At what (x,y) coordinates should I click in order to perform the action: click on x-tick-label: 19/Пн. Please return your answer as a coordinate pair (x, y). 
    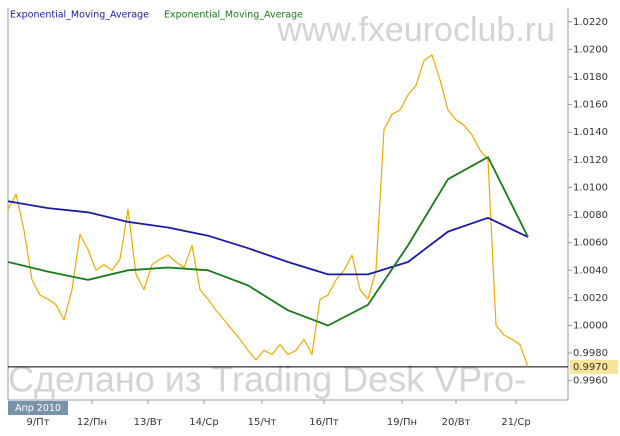
    Looking at the image, I should click on (402, 422).